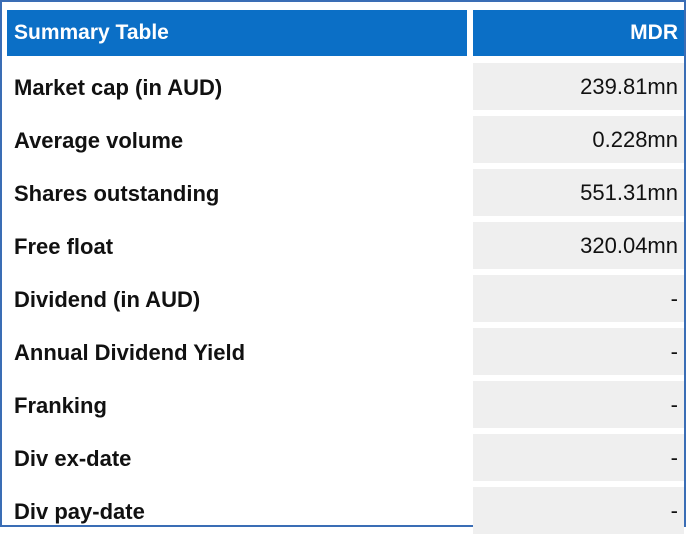  Describe the element at coordinates (237, 33) in the screenshot. I see `header-label: Summary Table` at that location.